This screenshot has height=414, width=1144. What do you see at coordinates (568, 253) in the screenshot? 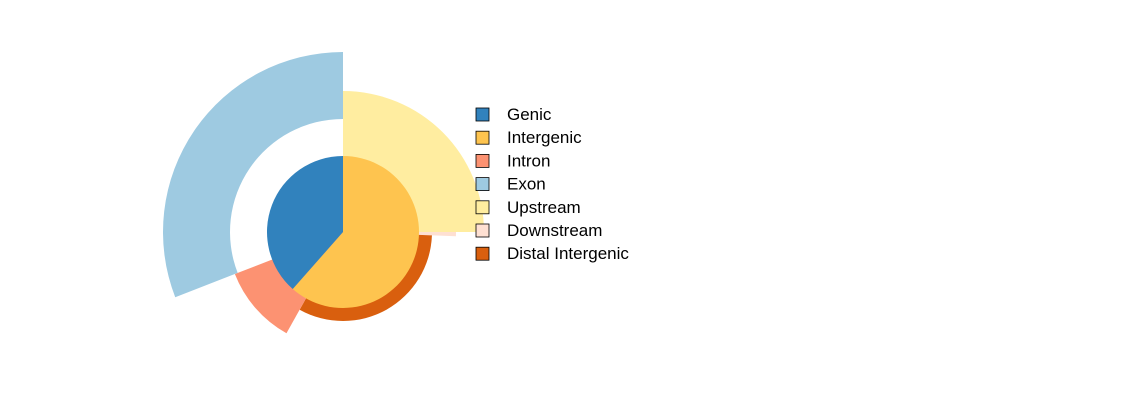
I see `legend-label-distal-intergenic: Distal Intergenic` at bounding box center [568, 253].